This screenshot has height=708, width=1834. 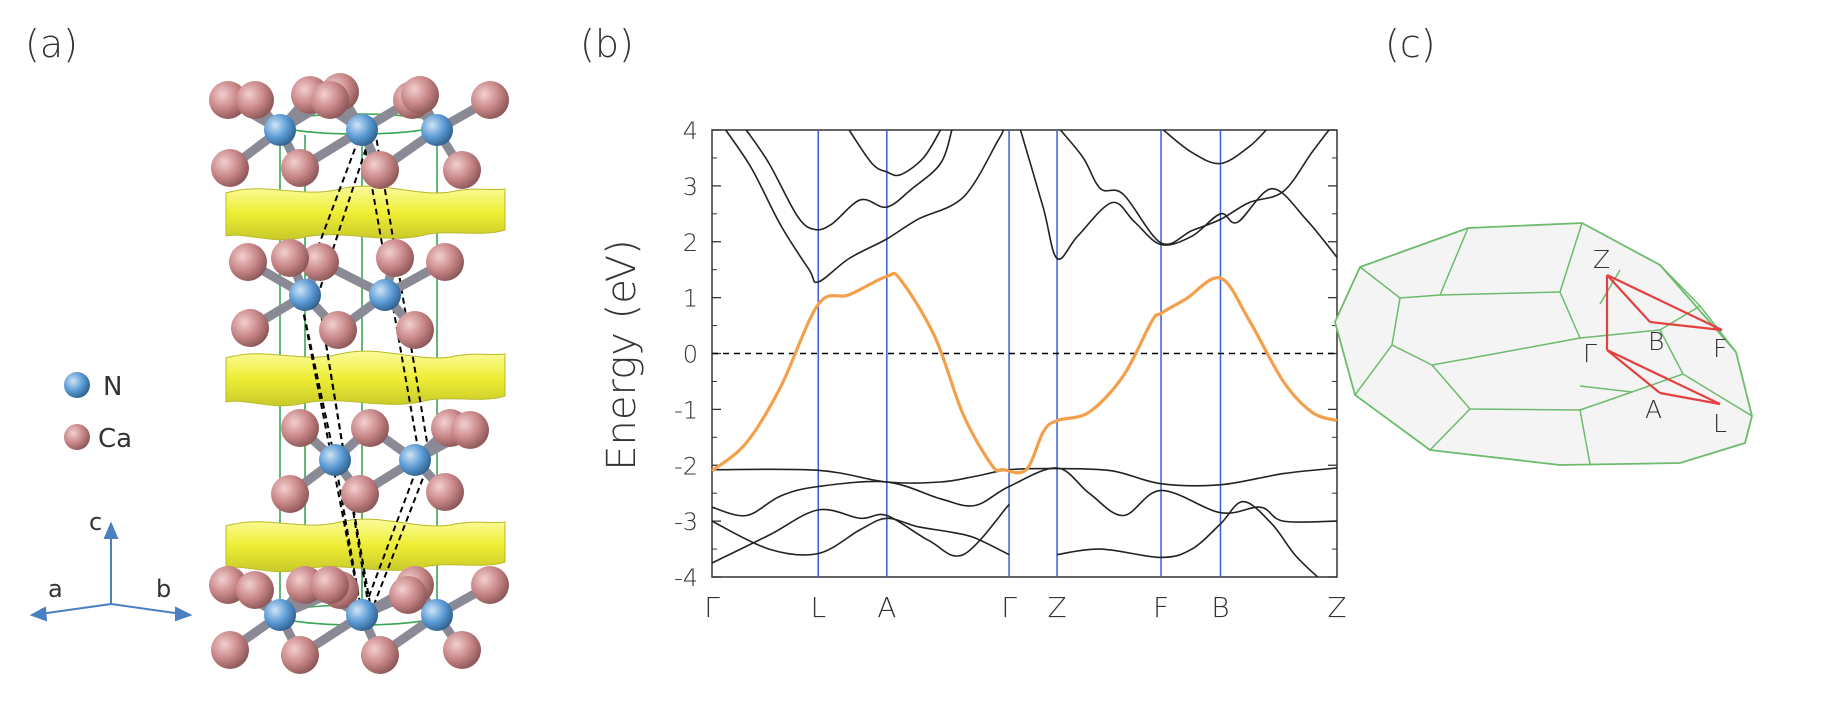 I want to click on y-tick-label: 0, so click(x=690, y=355).